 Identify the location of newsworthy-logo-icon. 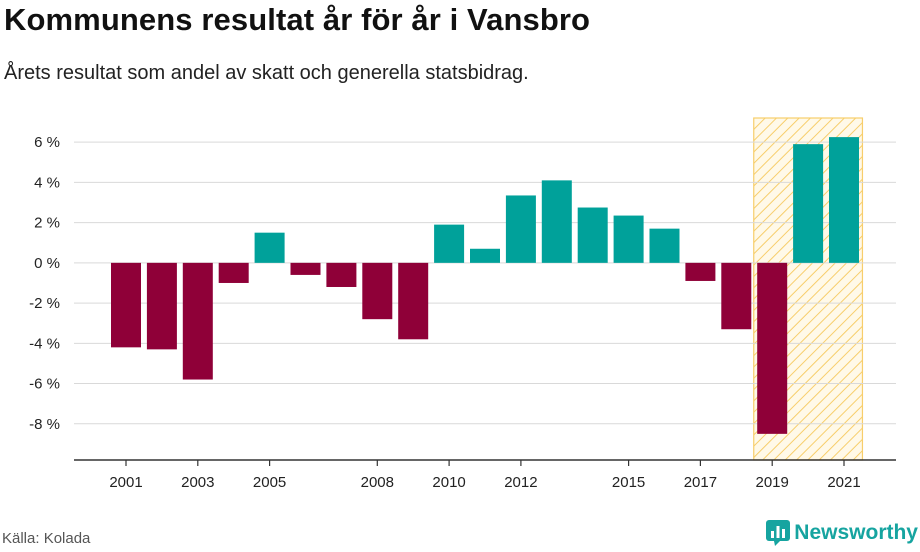
(778, 533).